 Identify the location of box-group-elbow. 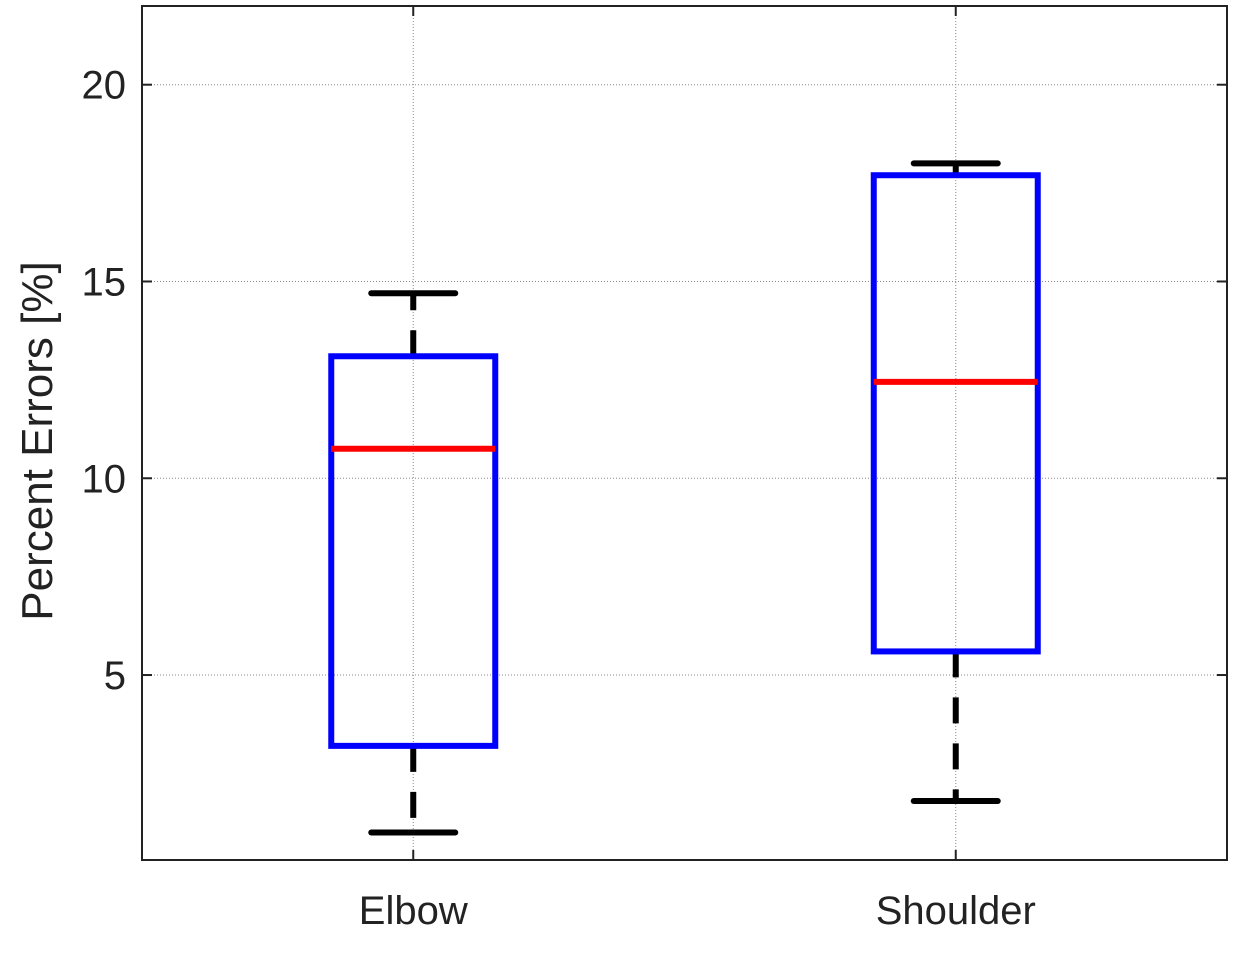
(413, 563).